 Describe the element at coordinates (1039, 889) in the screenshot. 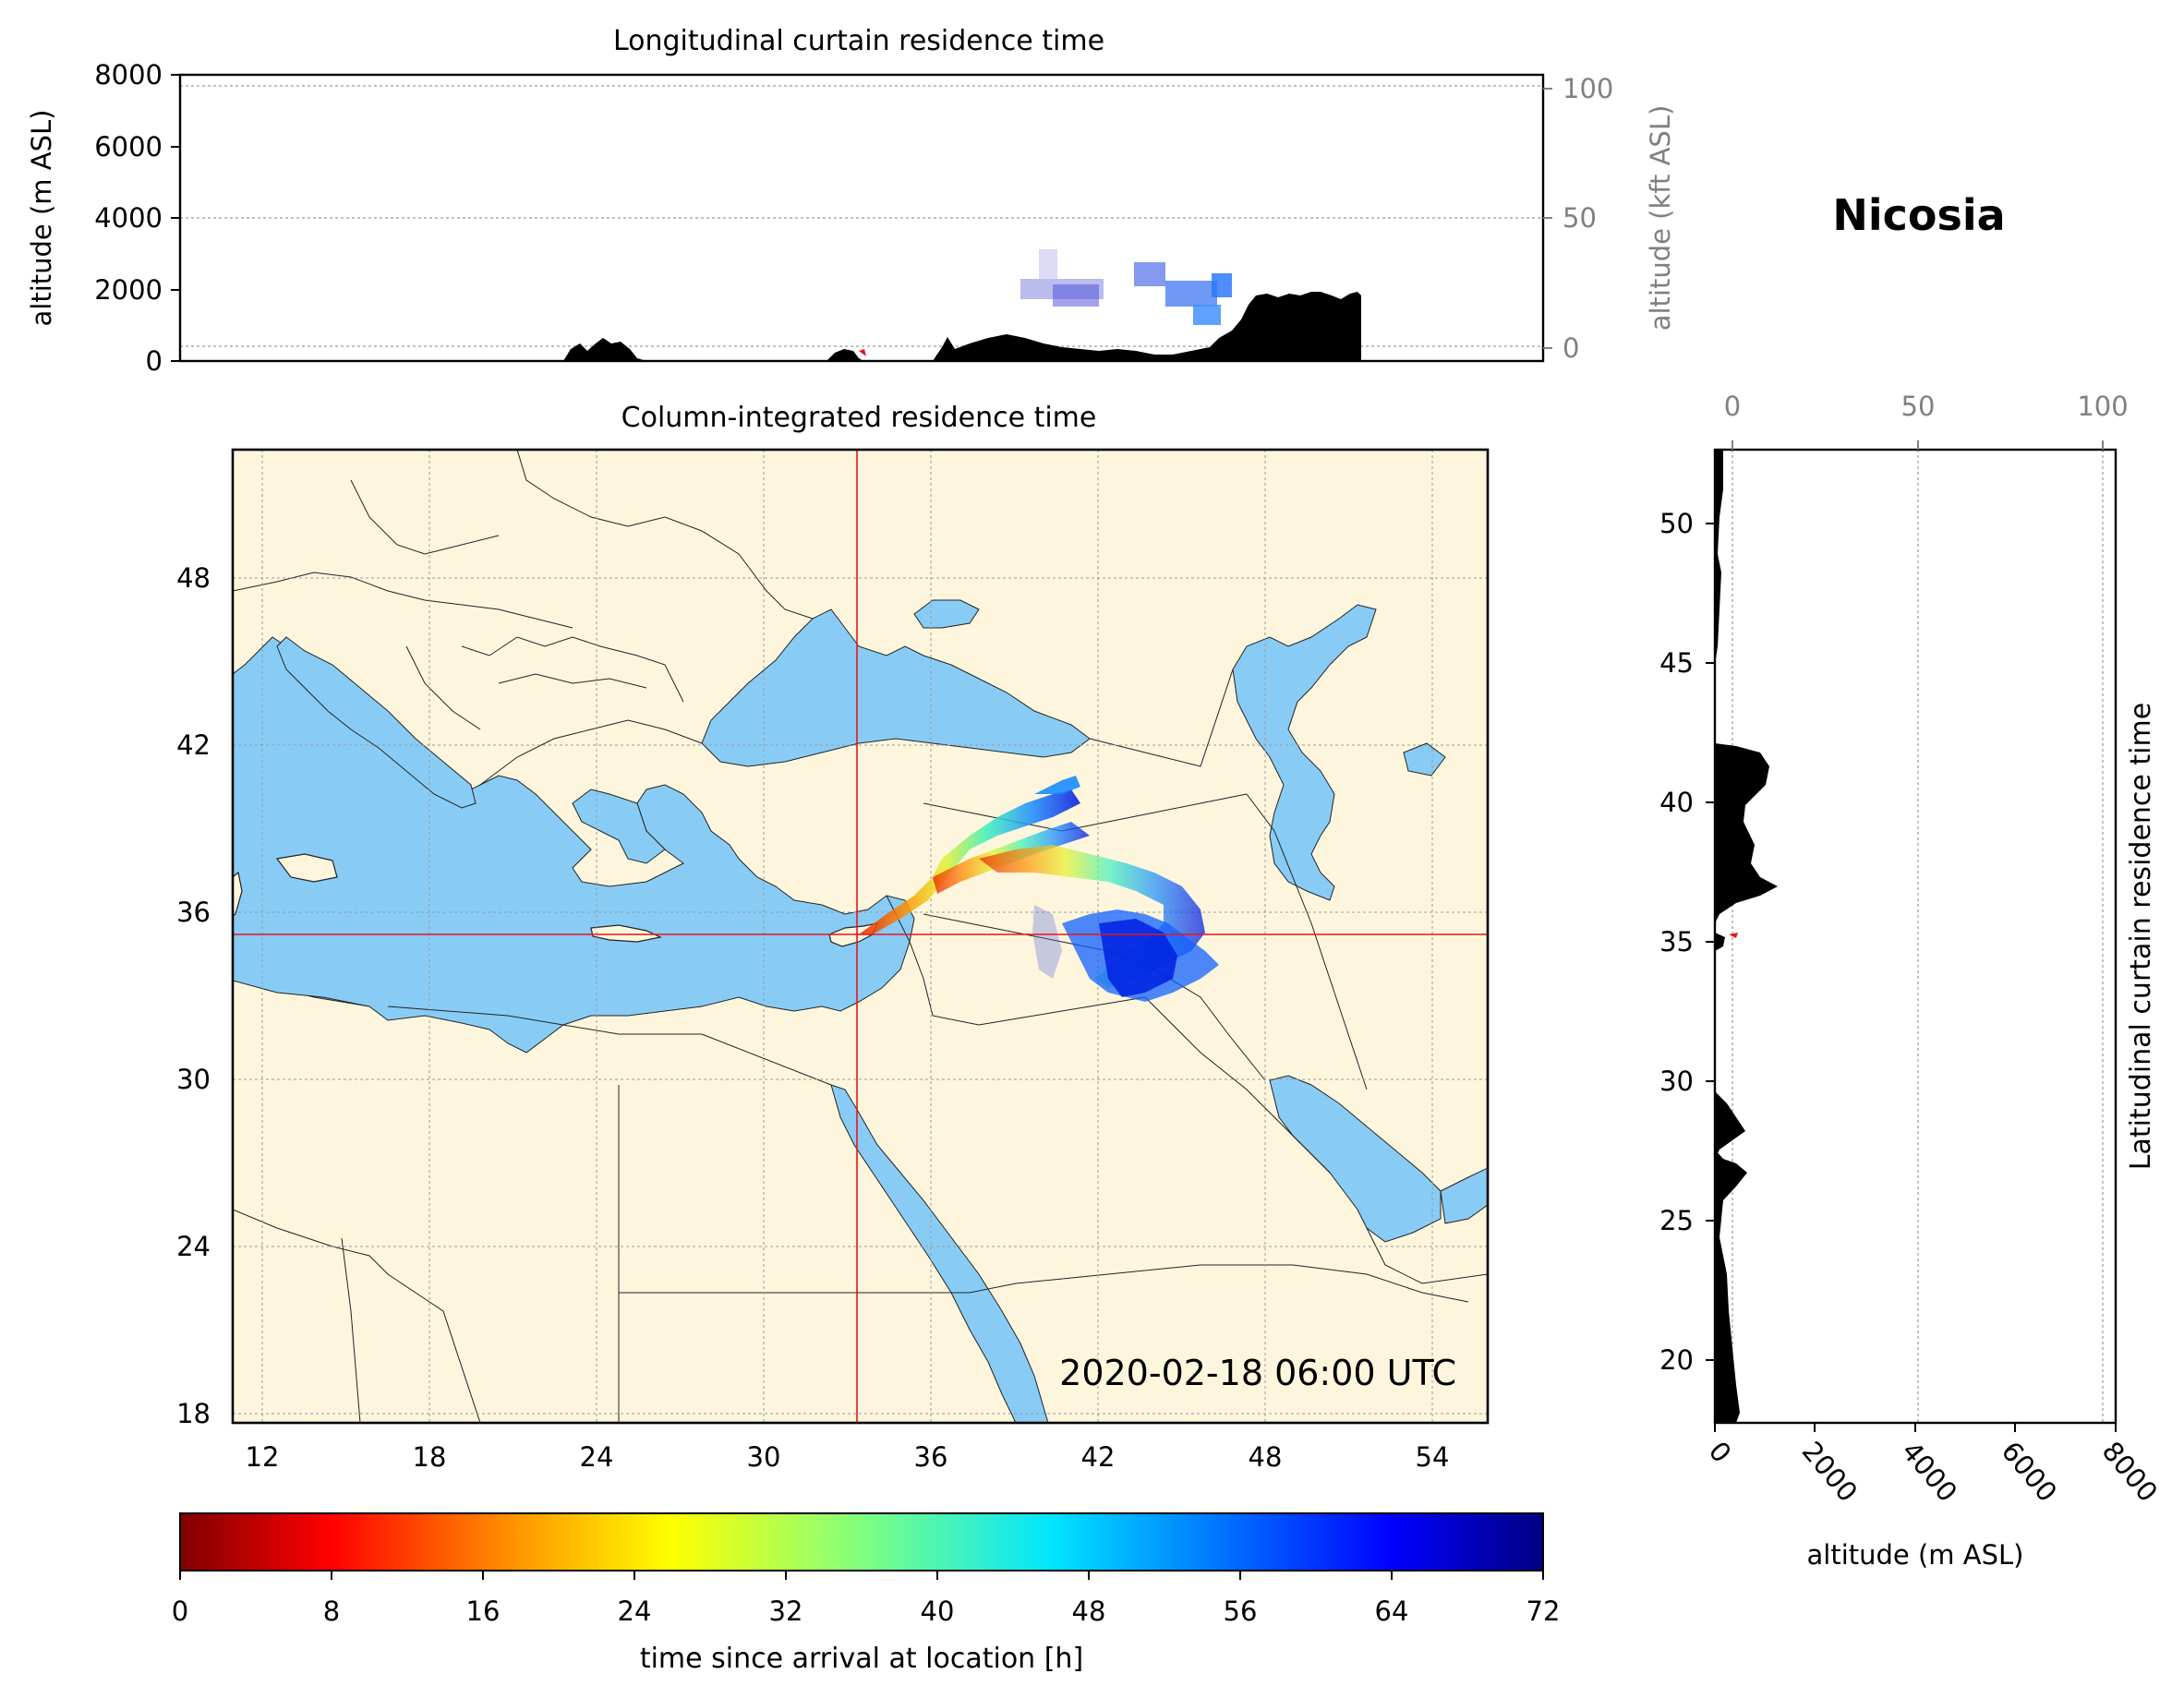

I see `residence-time-plume` at that location.